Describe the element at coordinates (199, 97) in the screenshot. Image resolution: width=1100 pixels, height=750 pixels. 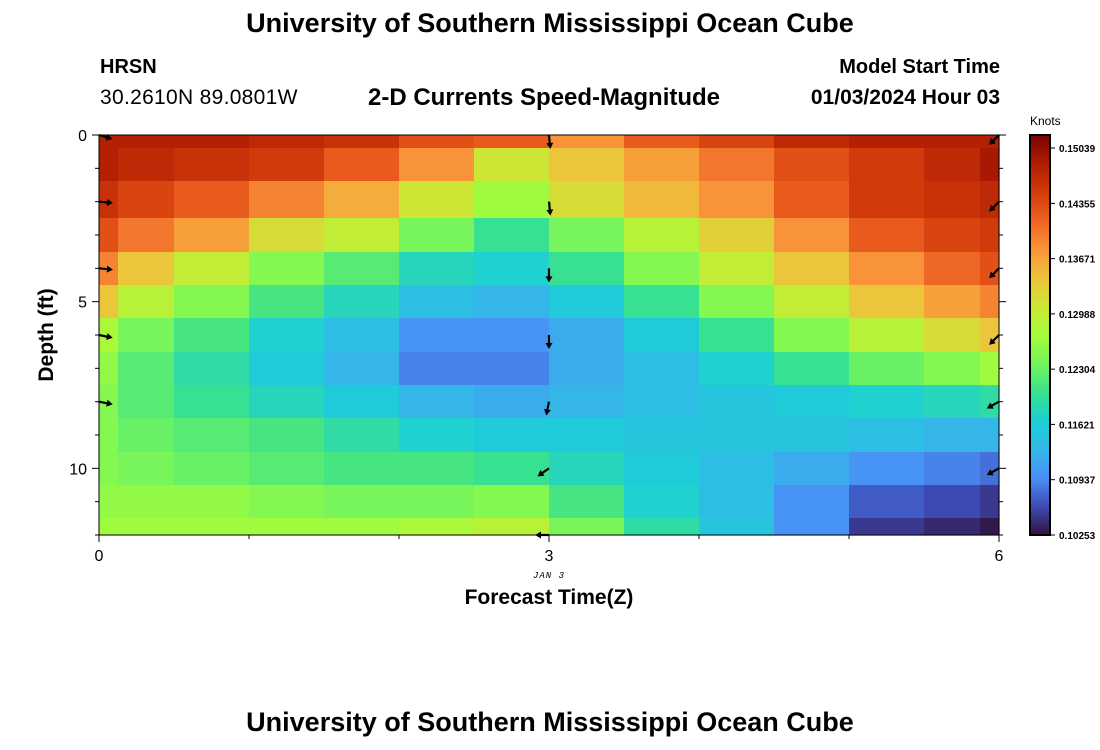
I see `station-coordinates: 30.2610N 89.0801W` at that location.